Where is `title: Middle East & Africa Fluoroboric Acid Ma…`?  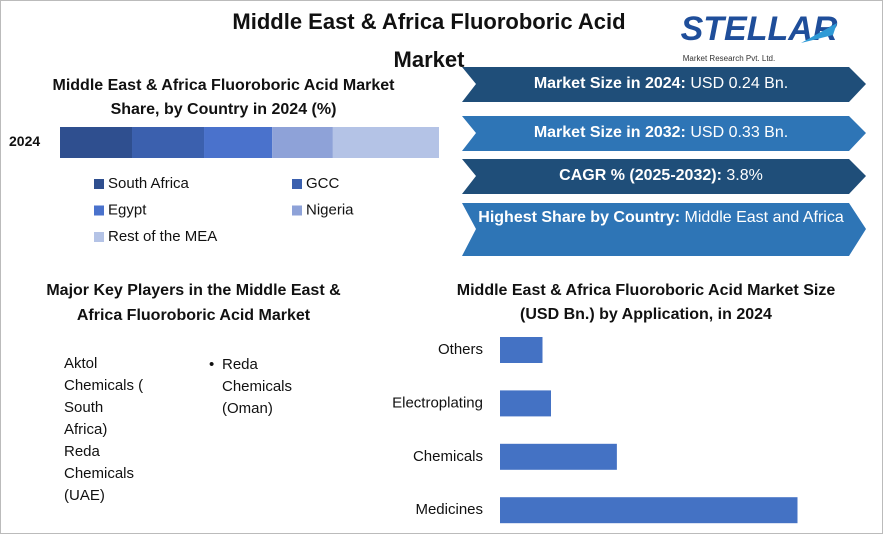
title: Middle East & Africa Fluoroboric Acid Ma… is located at coordinates (429, 40).